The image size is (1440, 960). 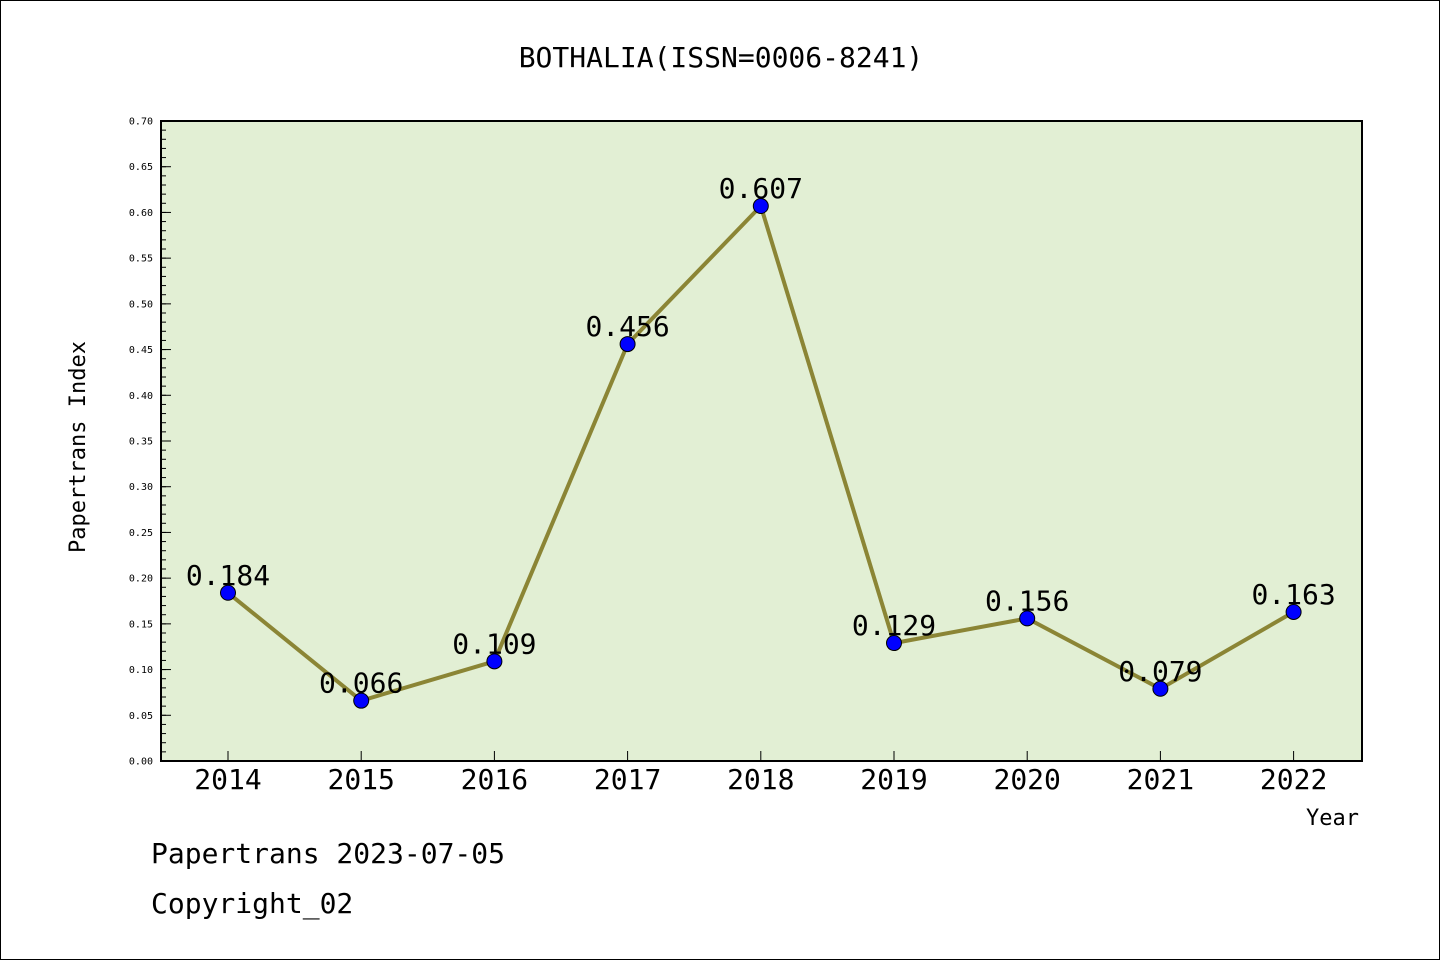 I want to click on y-tick-label: 0.40, so click(x=141, y=396).